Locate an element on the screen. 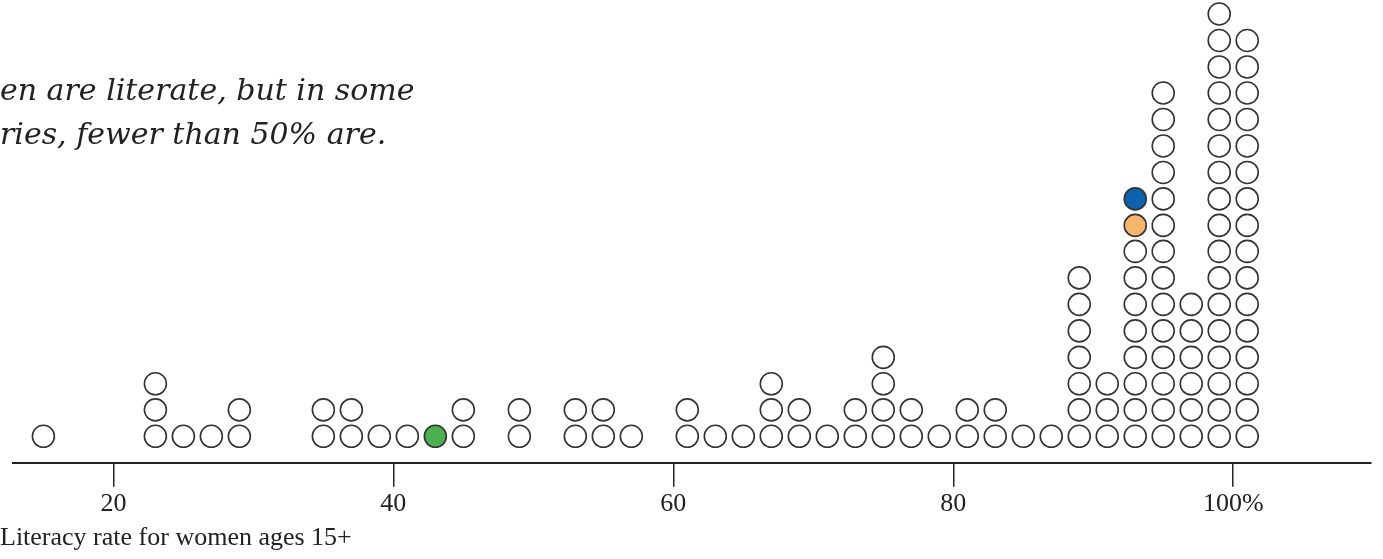  x-tick-label: 20 is located at coordinates (113, 503).